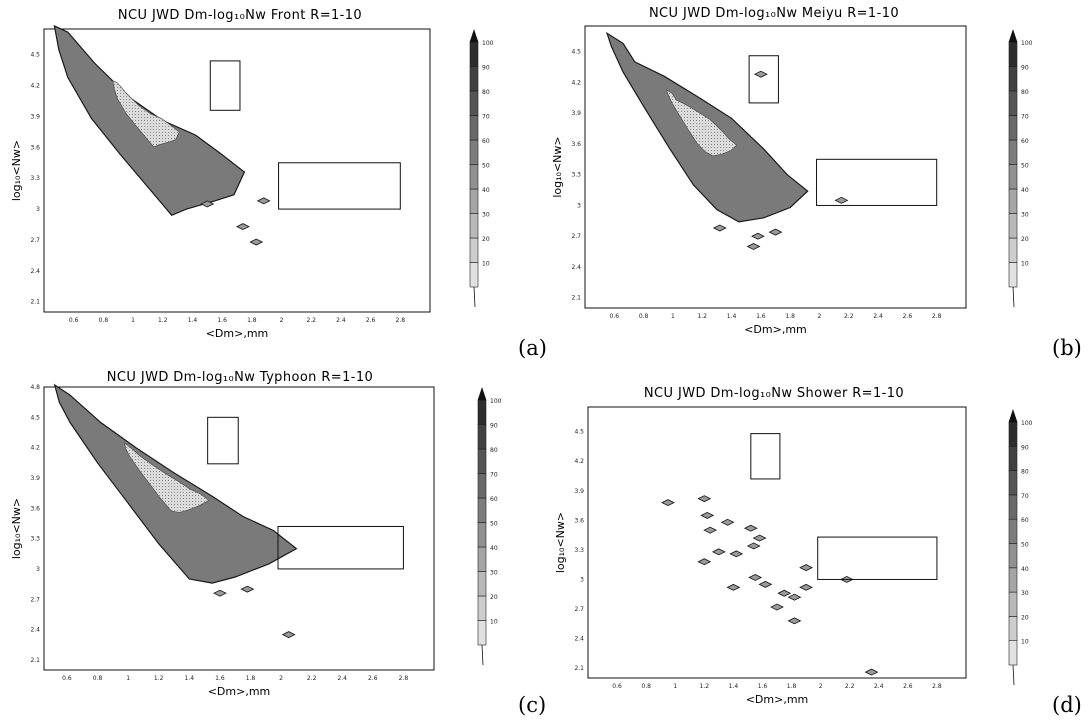  Describe the element at coordinates (282, 320) in the screenshot. I see `x-tick-label: 2` at that location.